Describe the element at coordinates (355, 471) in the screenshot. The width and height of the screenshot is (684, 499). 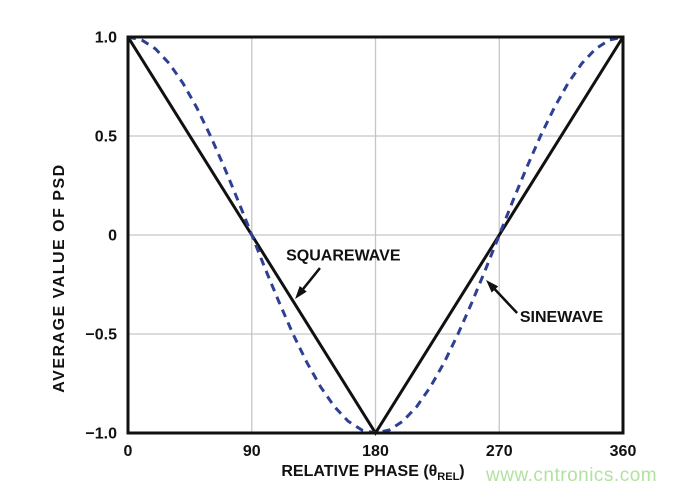
I see `x-axis-title-text: RELATIVE PHASE (` at that location.